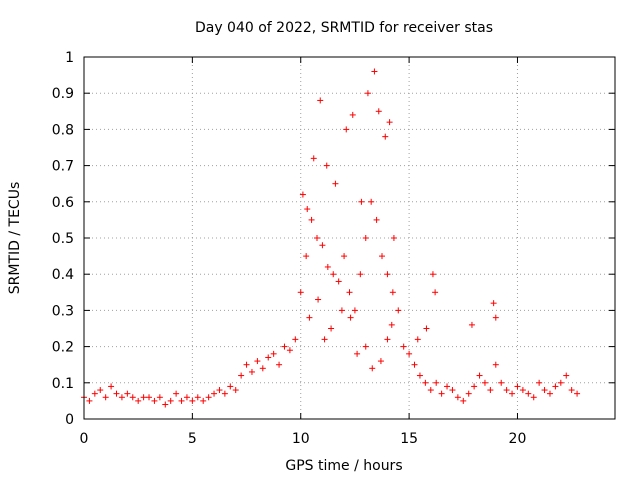  I want to click on y-tick-label: 0.6, so click(63, 203).